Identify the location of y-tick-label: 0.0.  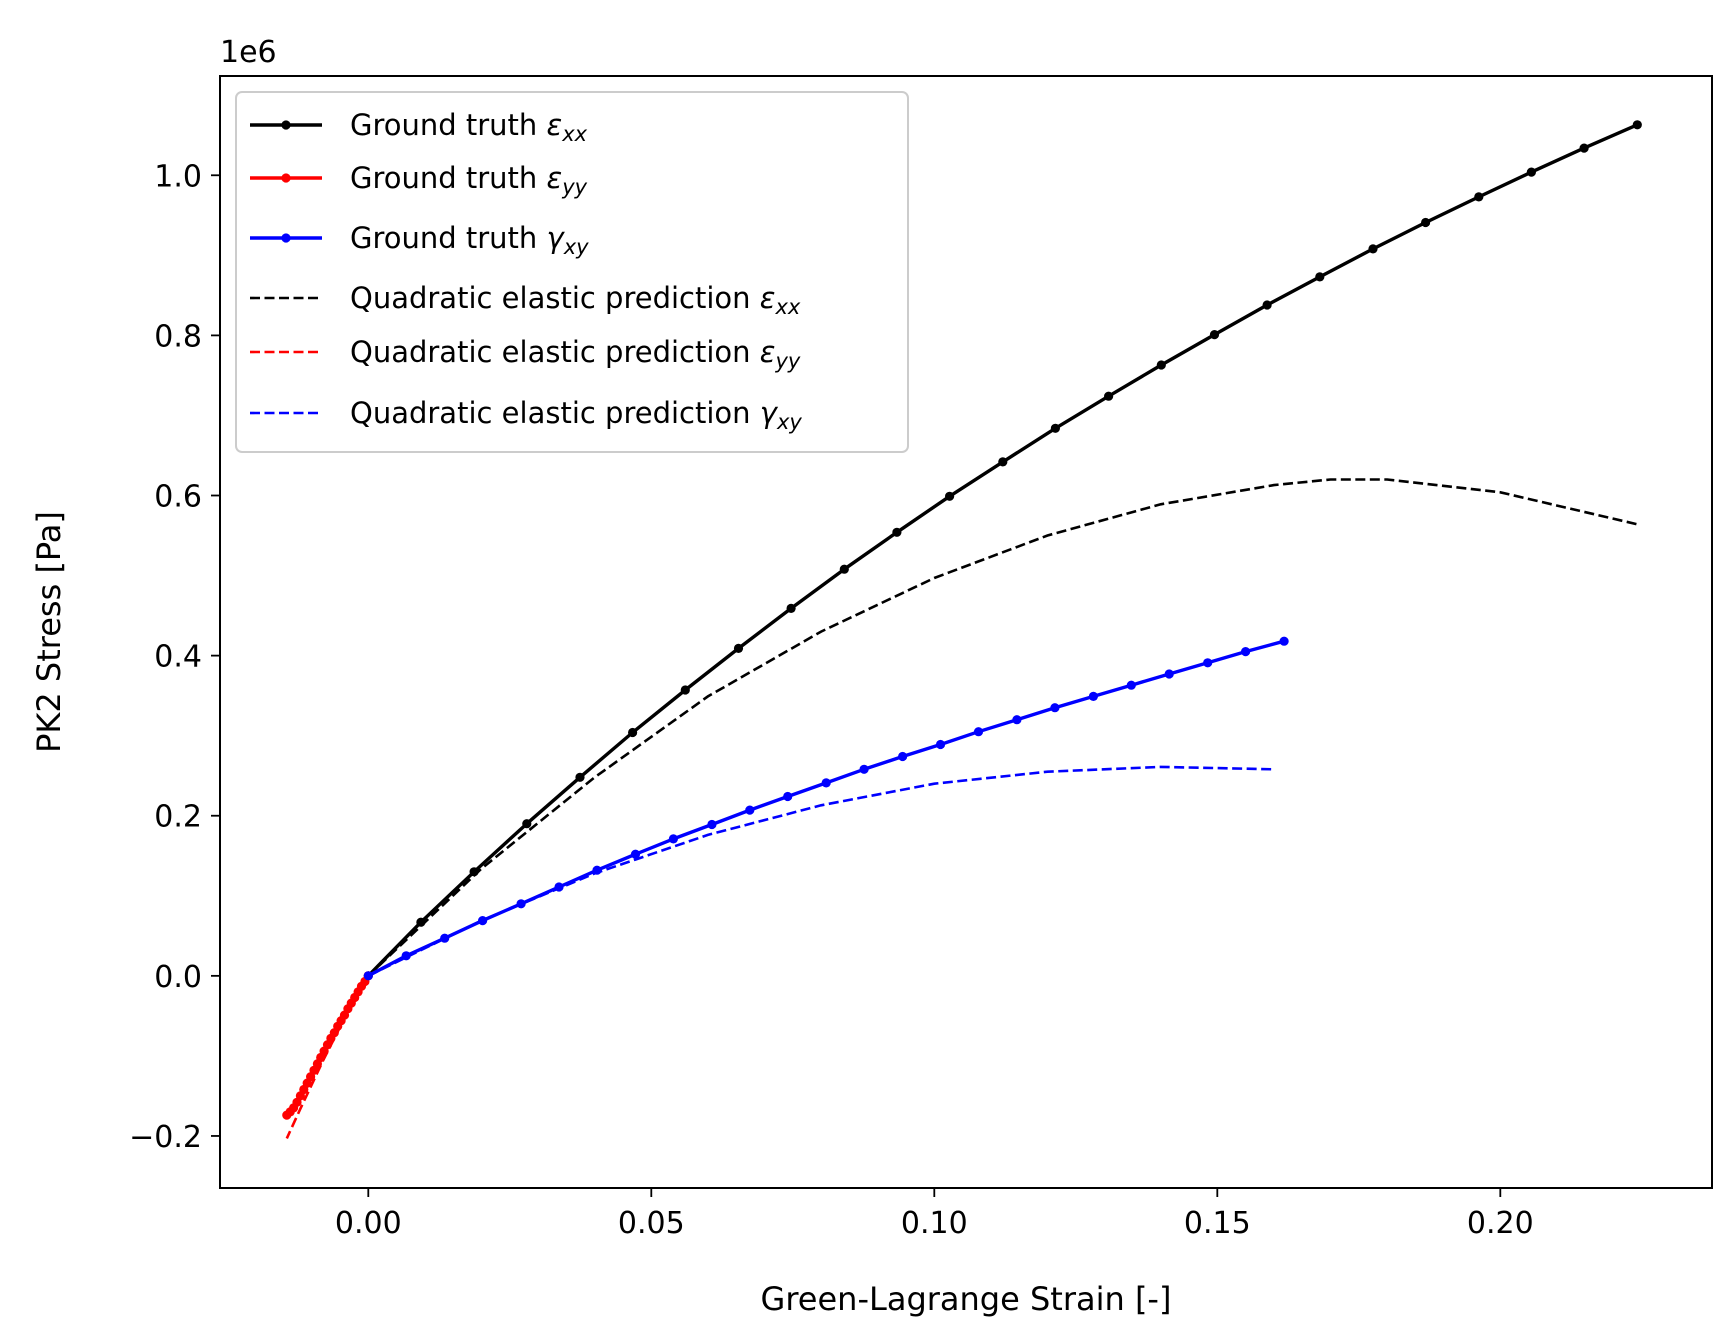
(178, 977).